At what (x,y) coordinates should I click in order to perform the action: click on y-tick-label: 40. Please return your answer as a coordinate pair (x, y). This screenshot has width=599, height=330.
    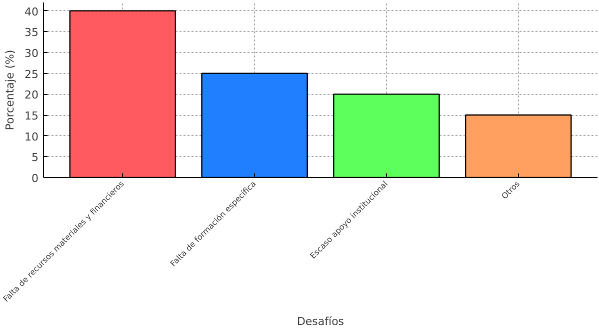
    Looking at the image, I should click on (31, 11).